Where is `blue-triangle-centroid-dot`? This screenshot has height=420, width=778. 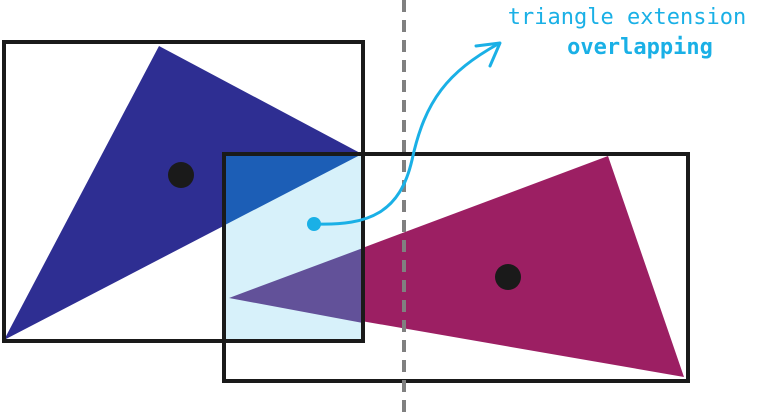 blue-triangle-centroid-dot is located at coordinates (181, 175).